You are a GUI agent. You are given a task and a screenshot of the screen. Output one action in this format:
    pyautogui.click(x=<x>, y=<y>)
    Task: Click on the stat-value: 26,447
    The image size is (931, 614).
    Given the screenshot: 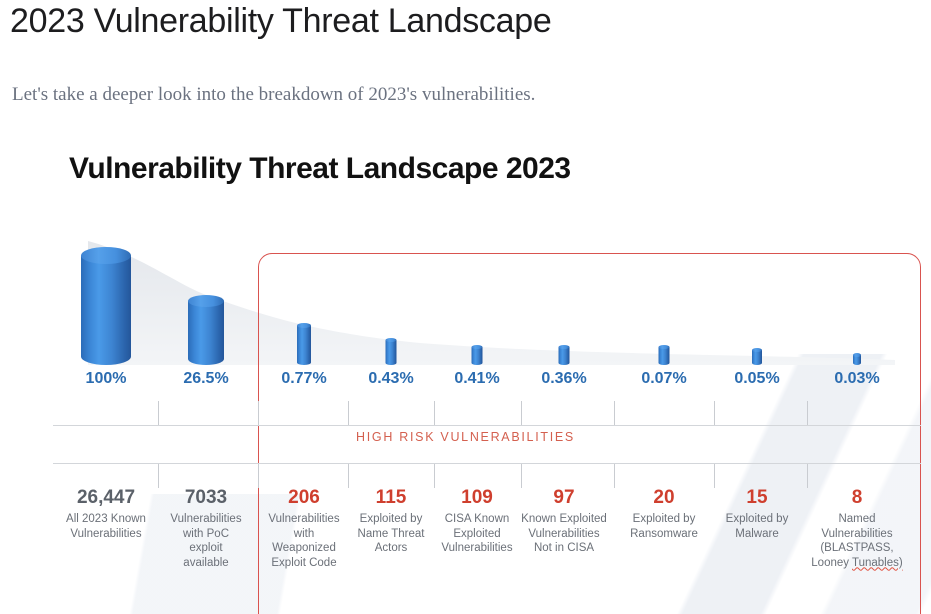 What is the action you would take?
    pyautogui.click(x=106, y=497)
    